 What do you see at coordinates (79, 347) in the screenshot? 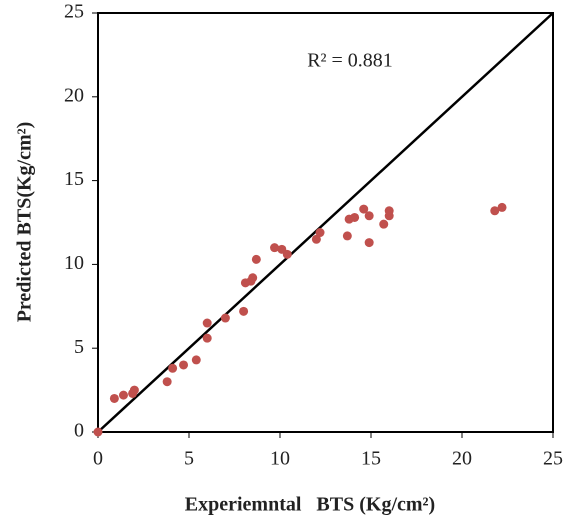
I see `y-tick-label: 5` at bounding box center [79, 347].